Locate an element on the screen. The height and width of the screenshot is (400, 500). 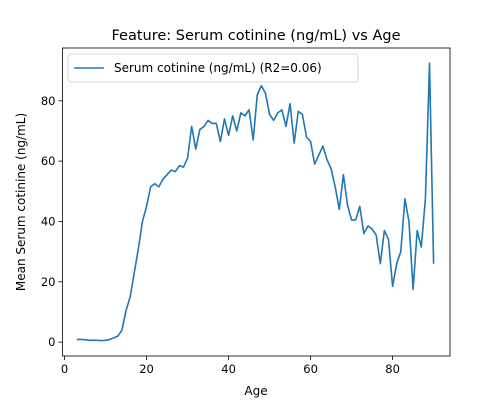
x-tick-label: 0 is located at coordinates (64, 369).